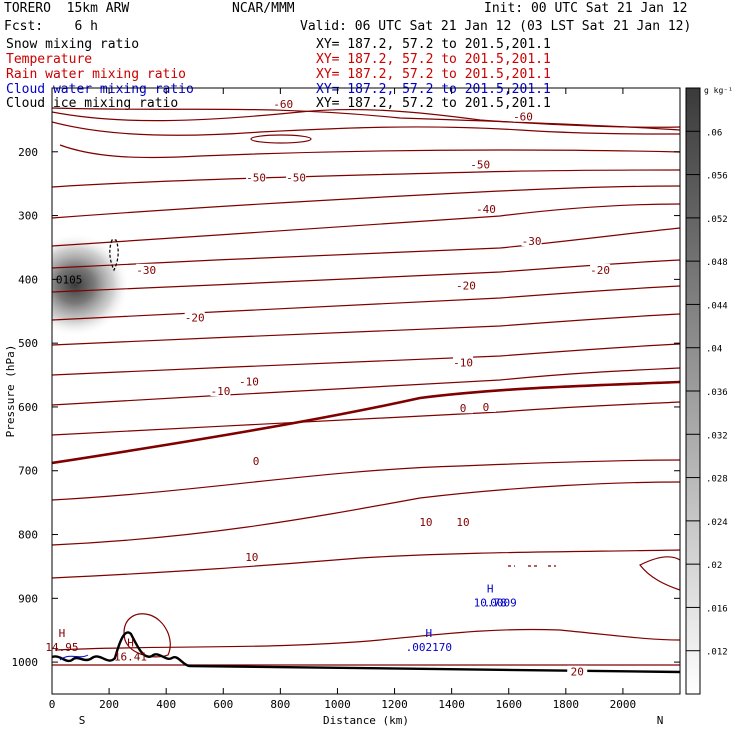 The image size is (740, 740). I want to click on x-tick-label: 1600, so click(508, 704).